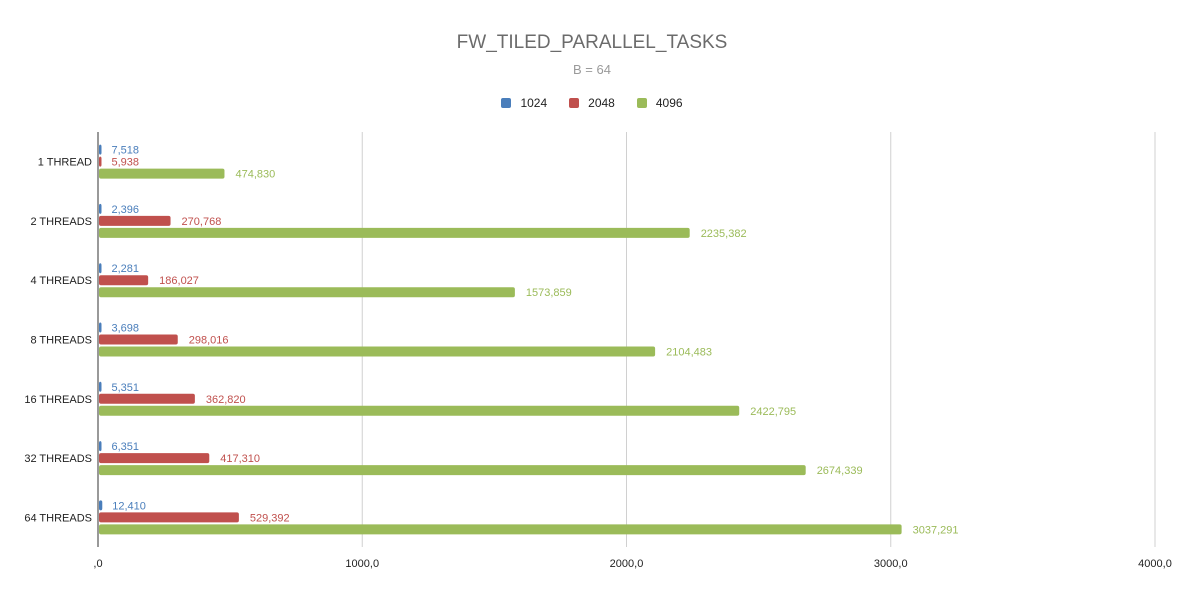  I want to click on data-label: 2,396, so click(126, 210).